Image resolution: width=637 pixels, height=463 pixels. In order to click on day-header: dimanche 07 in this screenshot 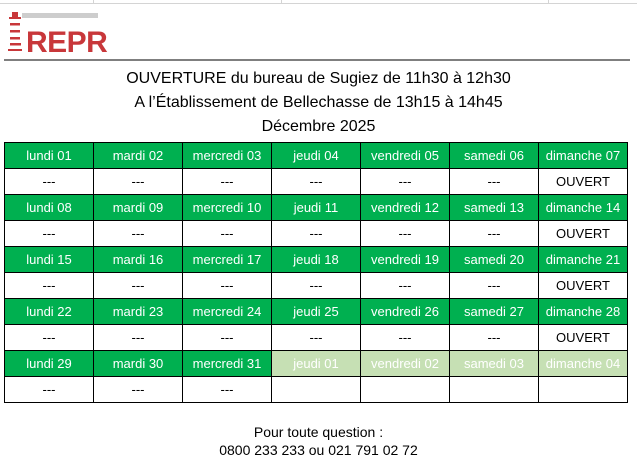, I will do `click(583, 155)`.